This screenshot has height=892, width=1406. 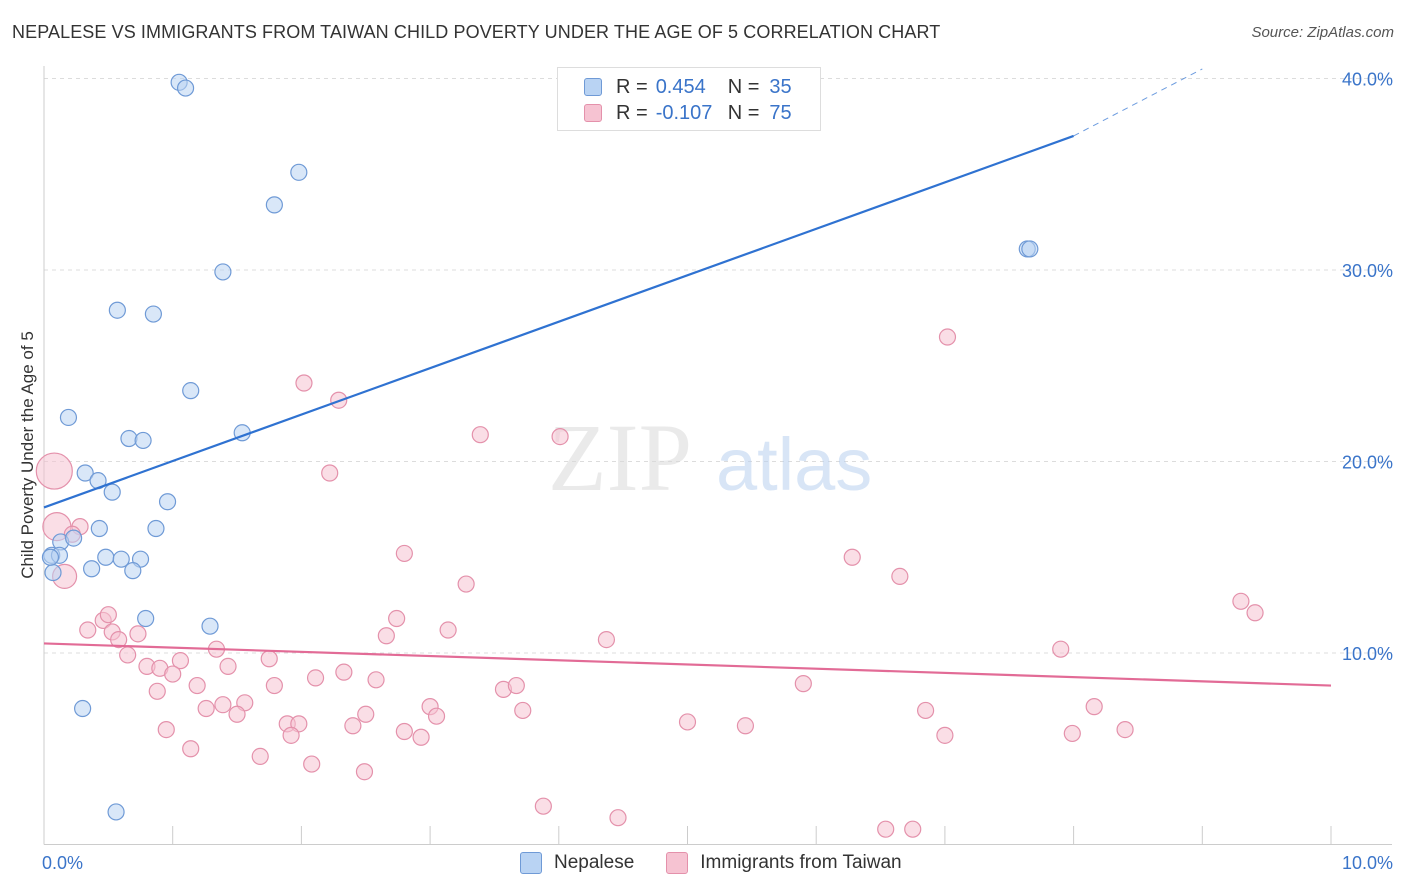 I want to click on series-label-taiwan: Immigrants from Taiwan, so click(x=801, y=862).